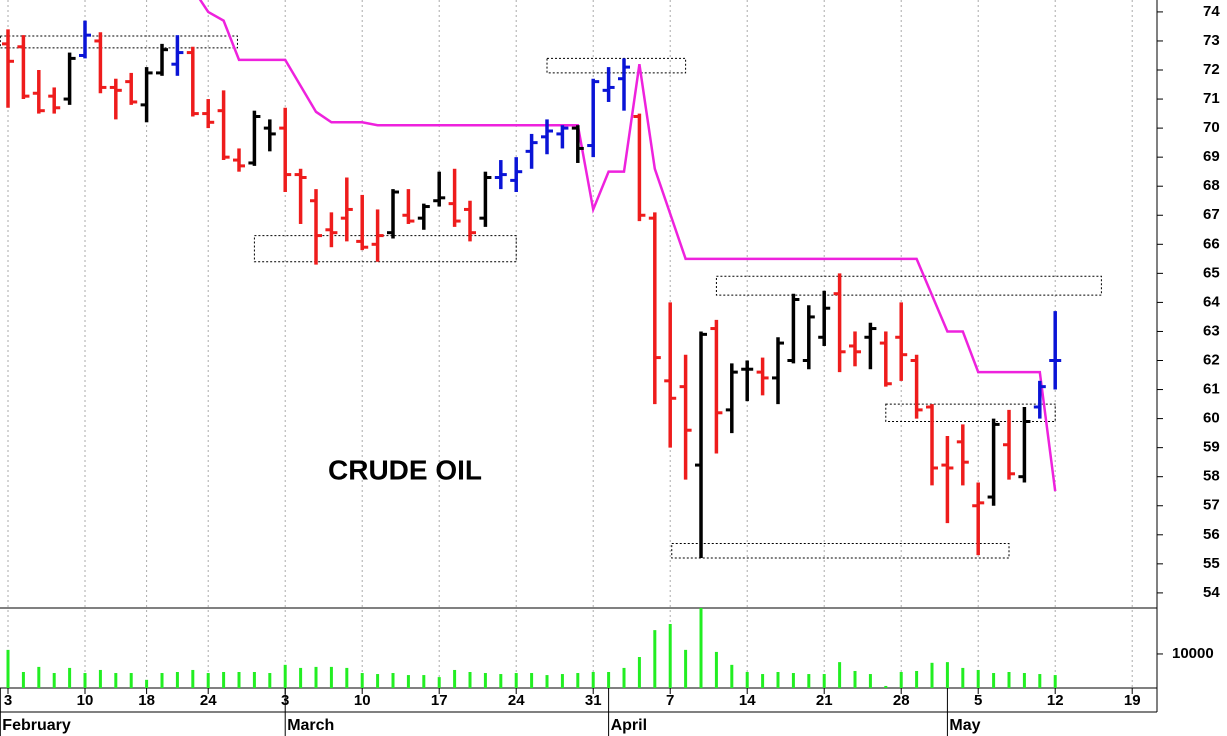 The width and height of the screenshot is (1227, 736). Describe the element at coordinates (1211, 11) in the screenshot. I see `y-tick-label: 74` at that location.